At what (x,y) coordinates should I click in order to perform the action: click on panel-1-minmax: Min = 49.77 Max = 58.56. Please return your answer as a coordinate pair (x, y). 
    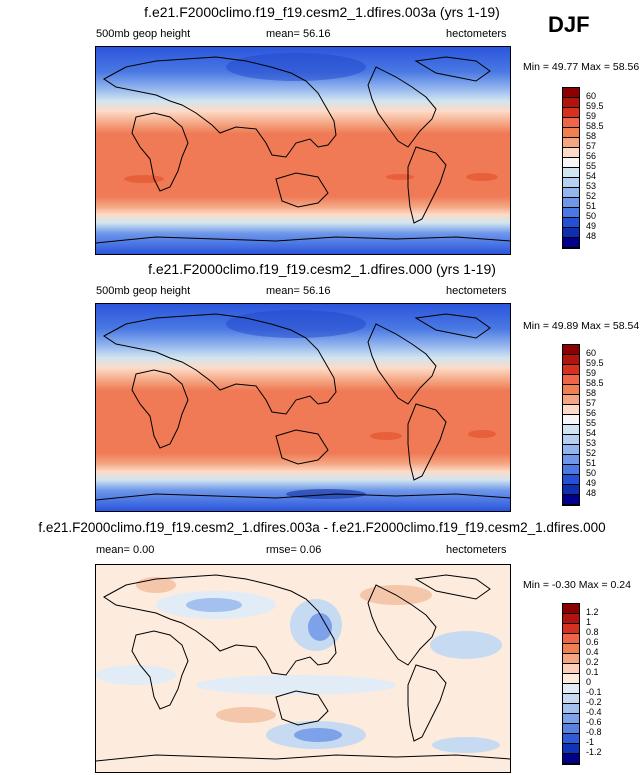
    Looking at the image, I should click on (581, 67).